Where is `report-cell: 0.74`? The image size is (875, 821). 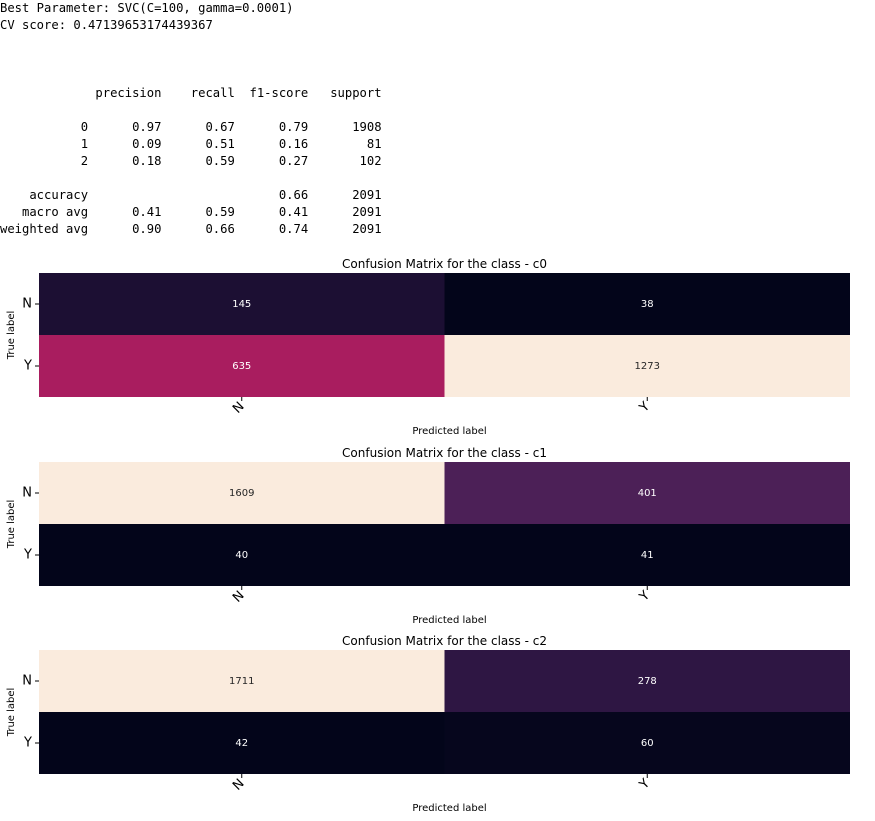 report-cell: 0.74 is located at coordinates (271, 229).